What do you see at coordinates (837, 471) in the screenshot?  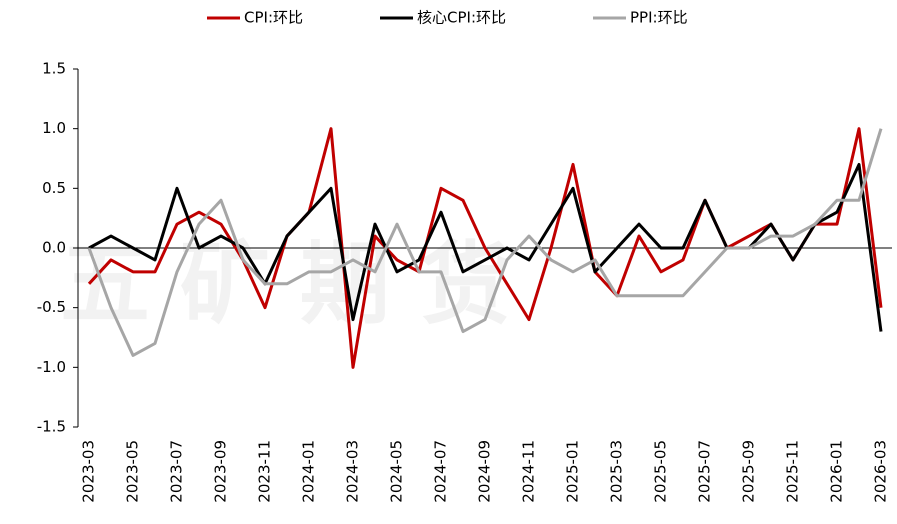 I see `x-tick-label: 2026-01` at bounding box center [837, 471].